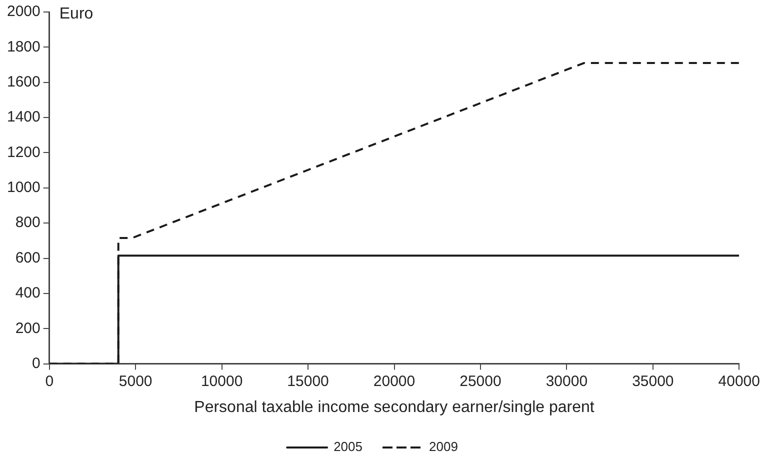 The height and width of the screenshot is (466, 763). I want to click on x-tick-label: 35000, so click(653, 381).